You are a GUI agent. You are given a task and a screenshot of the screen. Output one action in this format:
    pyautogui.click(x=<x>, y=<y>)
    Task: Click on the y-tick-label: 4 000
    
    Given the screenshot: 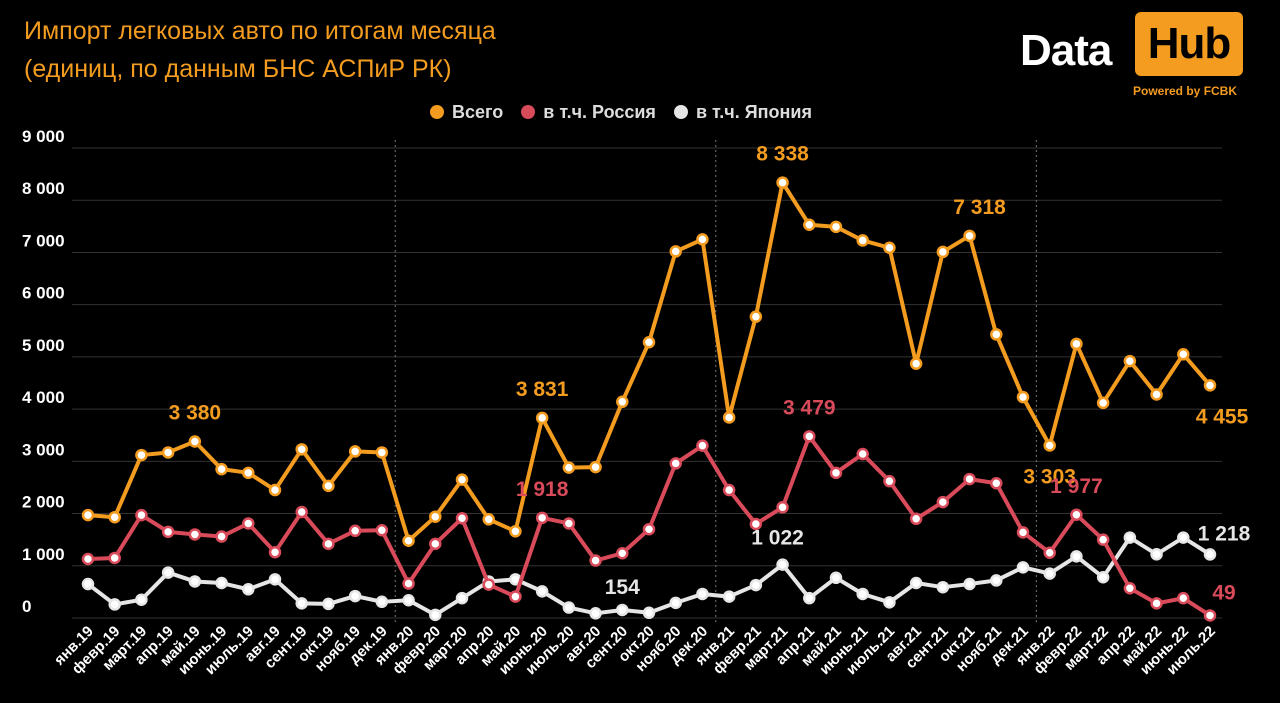 What is the action you would take?
    pyautogui.click(x=43, y=397)
    